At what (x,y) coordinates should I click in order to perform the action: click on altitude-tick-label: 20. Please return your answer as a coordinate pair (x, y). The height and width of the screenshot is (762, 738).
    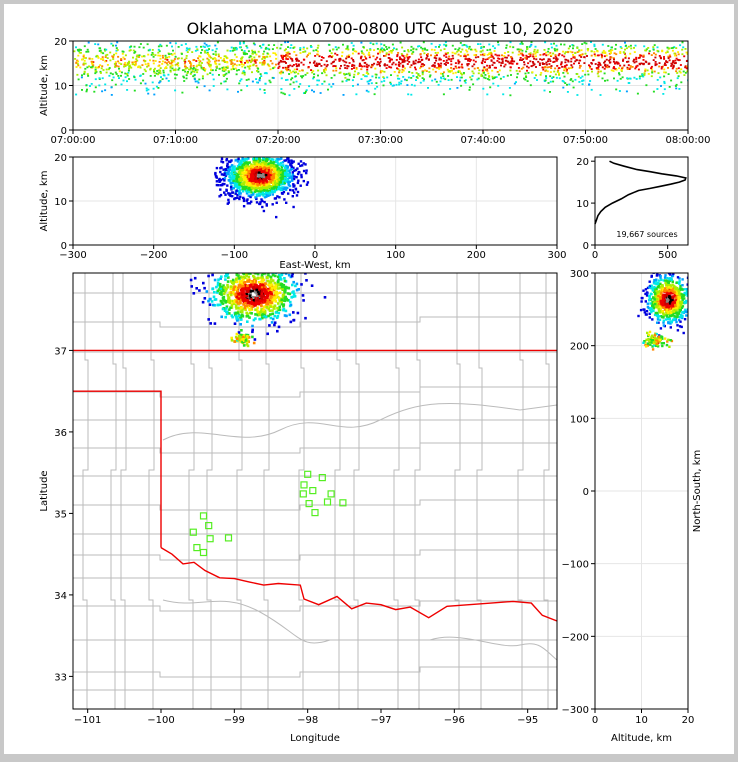
    Looking at the image, I should click on (60, 42).